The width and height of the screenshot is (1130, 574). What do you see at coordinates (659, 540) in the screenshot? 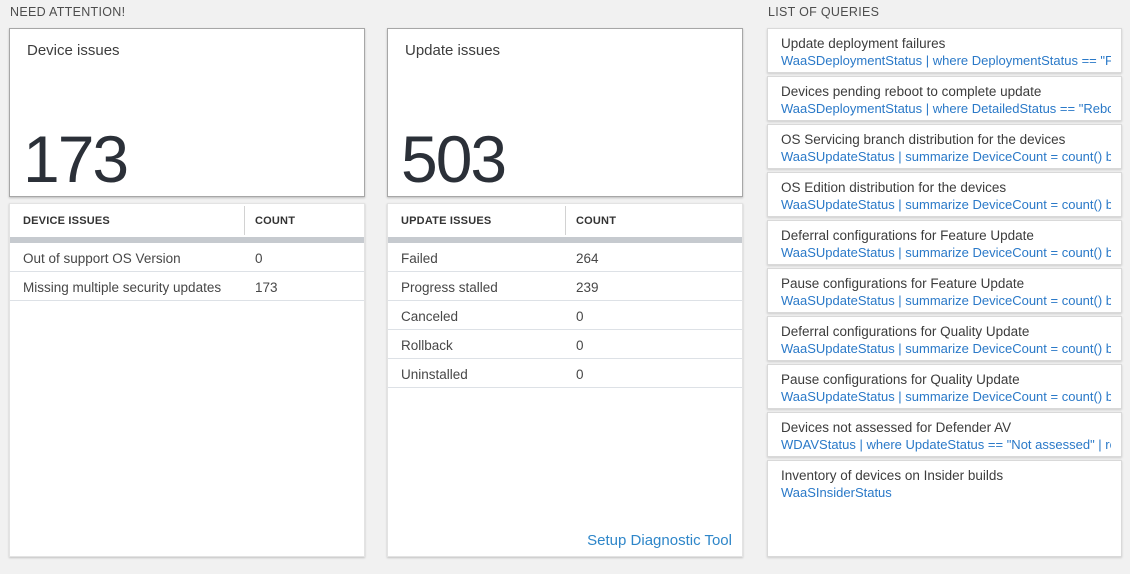
I see `setup-diagnostic-tool-link: Setup Diagnostic Tool` at bounding box center [659, 540].